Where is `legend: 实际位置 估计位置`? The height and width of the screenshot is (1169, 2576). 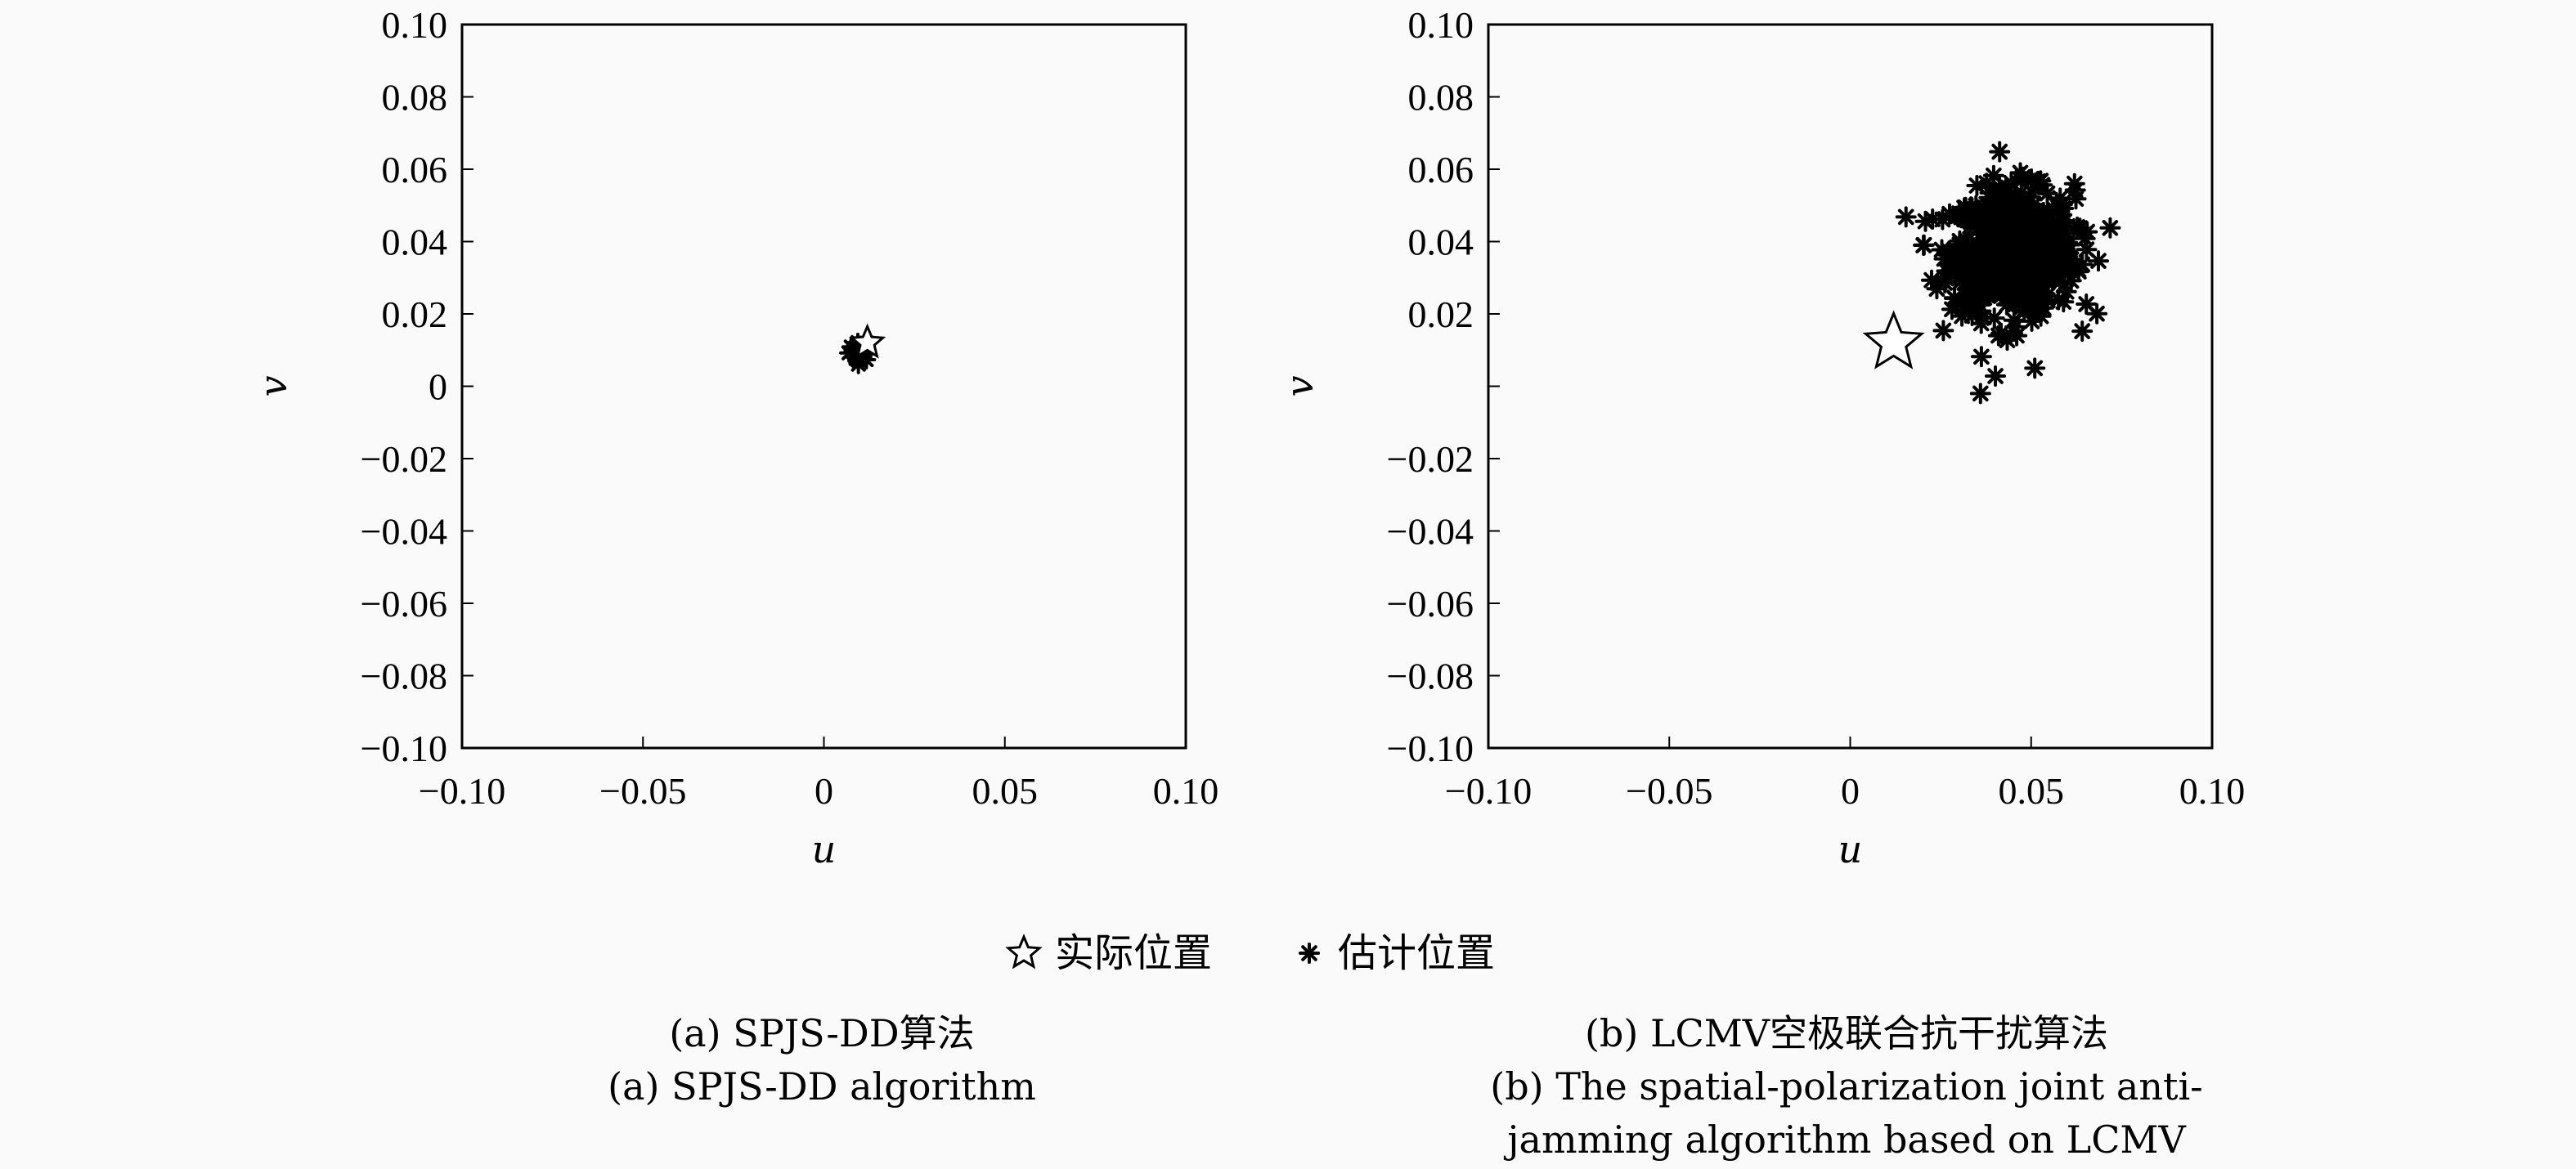
legend: 实际位置 估计位置 is located at coordinates (1250, 953).